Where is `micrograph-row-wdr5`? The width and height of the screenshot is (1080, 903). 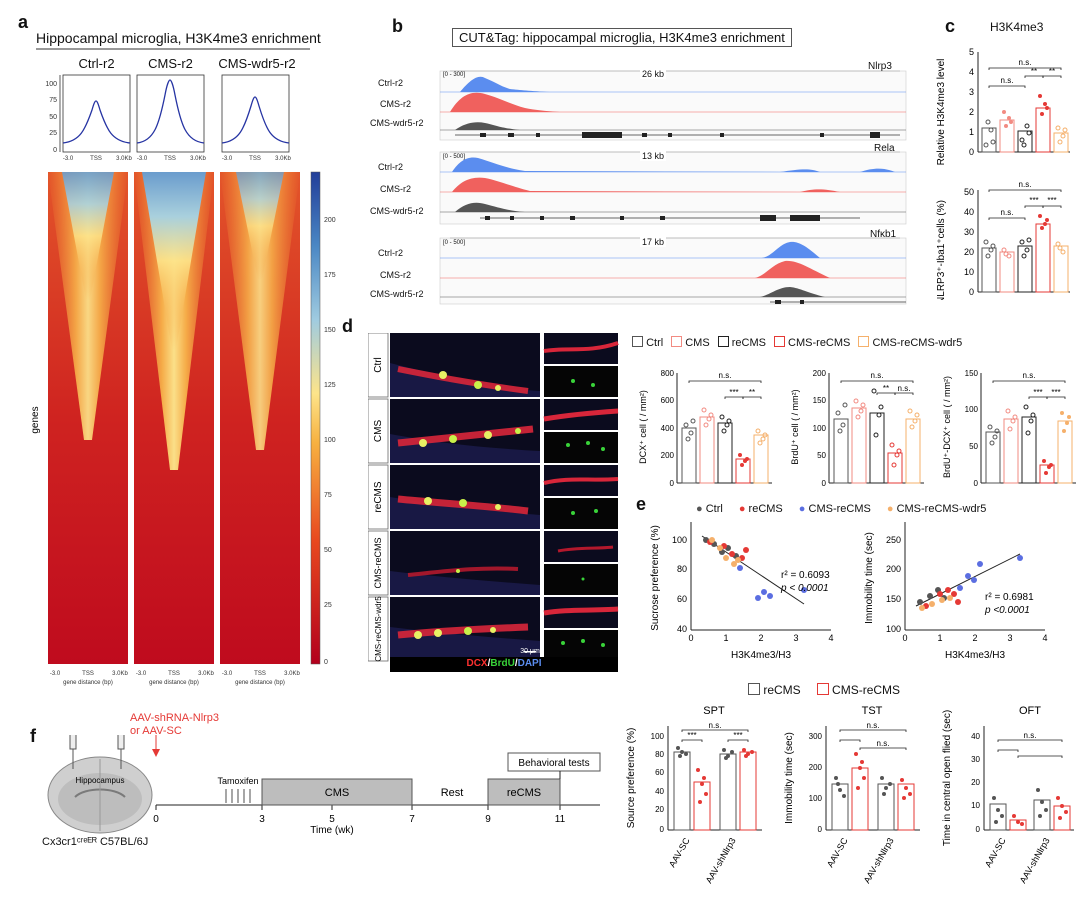 micrograph-row-wdr5 is located at coordinates (504, 629).